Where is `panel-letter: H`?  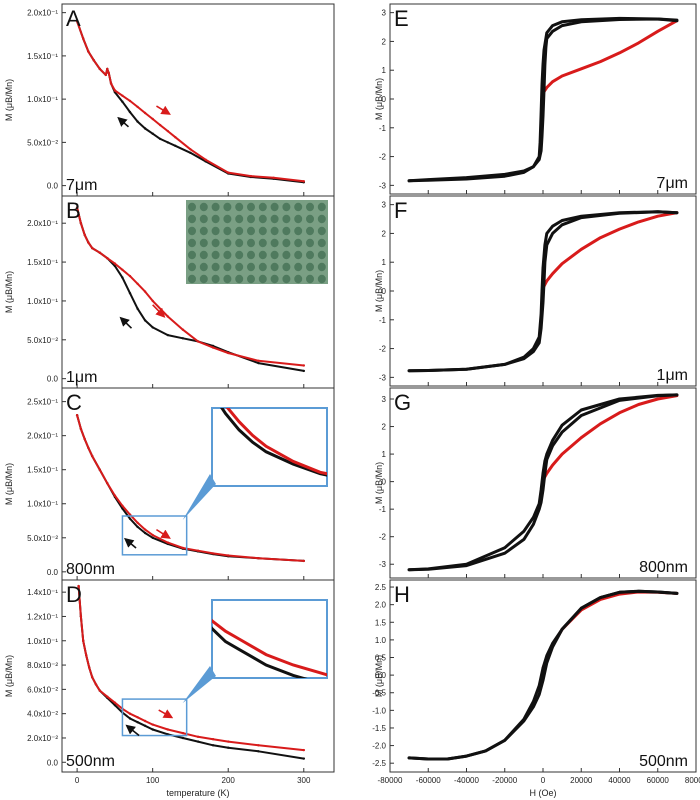 panel-letter: H is located at coordinates (402, 594).